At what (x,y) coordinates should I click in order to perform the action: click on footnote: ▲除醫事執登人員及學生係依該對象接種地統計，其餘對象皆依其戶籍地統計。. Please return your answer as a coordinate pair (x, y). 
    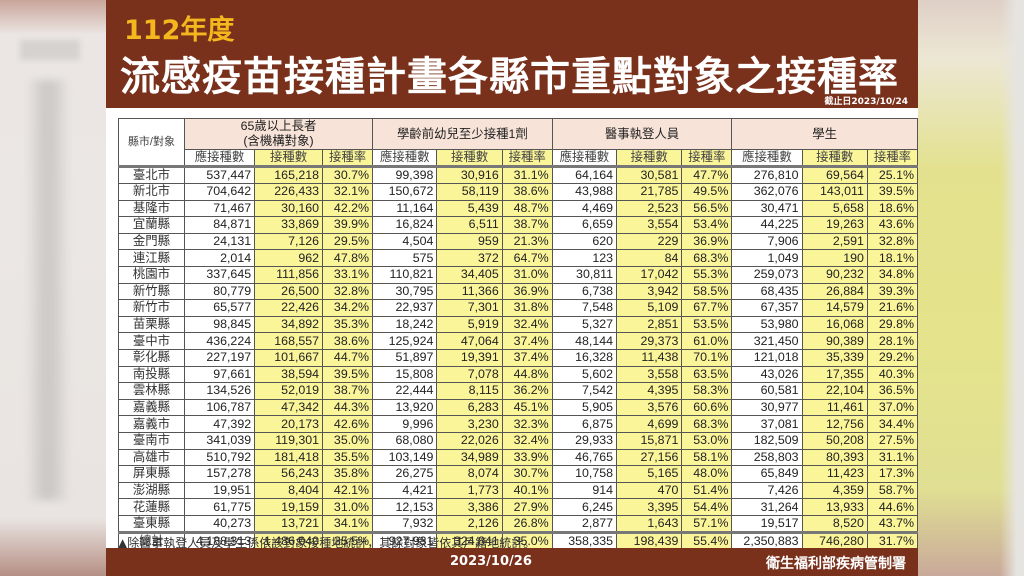
    Looking at the image, I should click on (327, 543).